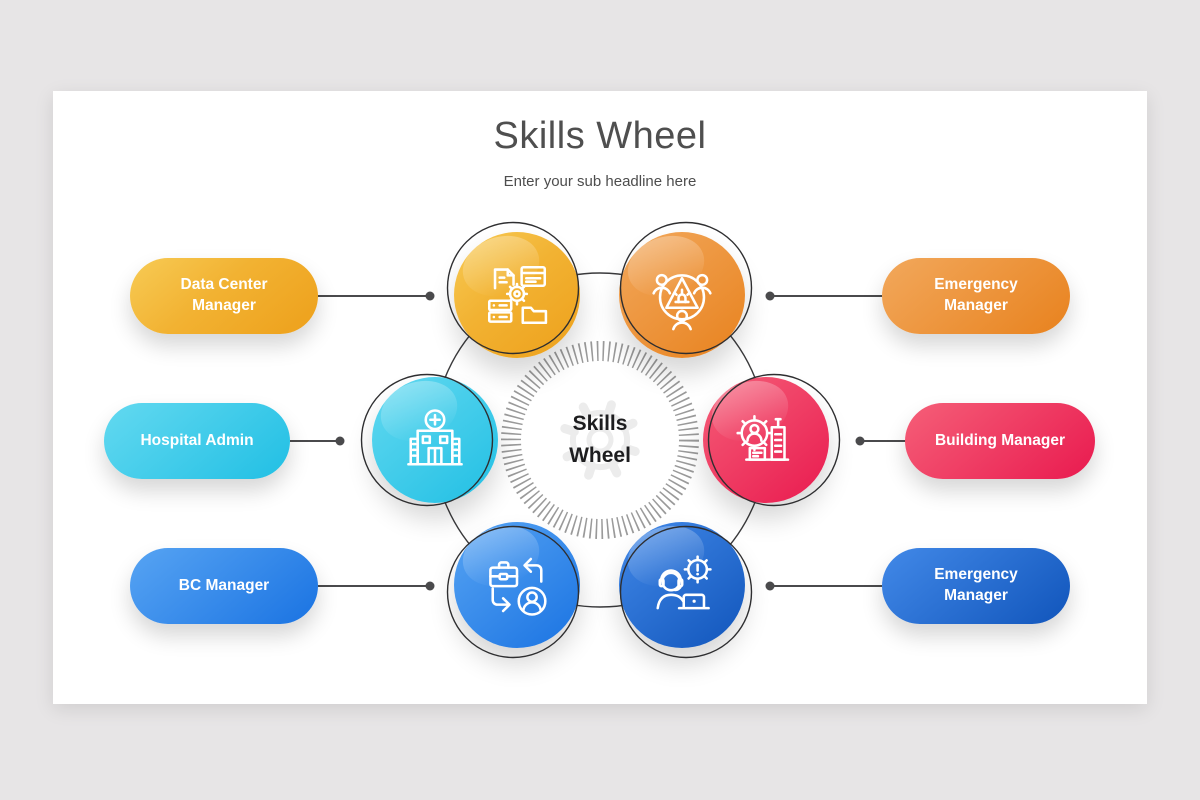  What do you see at coordinates (600, 455) in the screenshot?
I see `center-label-line2: Wheel` at bounding box center [600, 455].